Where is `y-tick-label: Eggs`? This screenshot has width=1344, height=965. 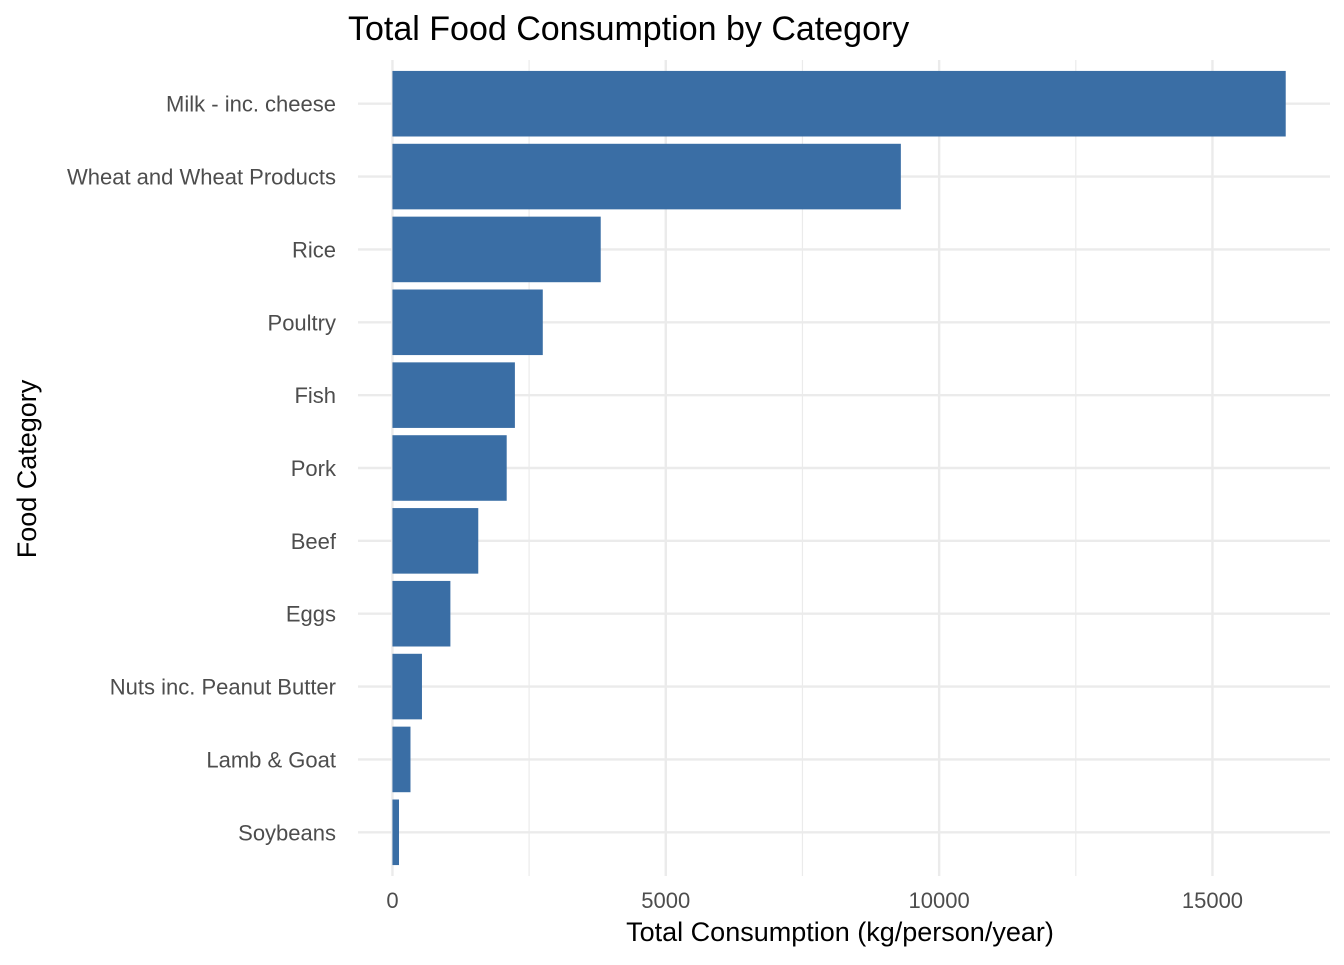
y-tick-label: Eggs is located at coordinates (311, 614).